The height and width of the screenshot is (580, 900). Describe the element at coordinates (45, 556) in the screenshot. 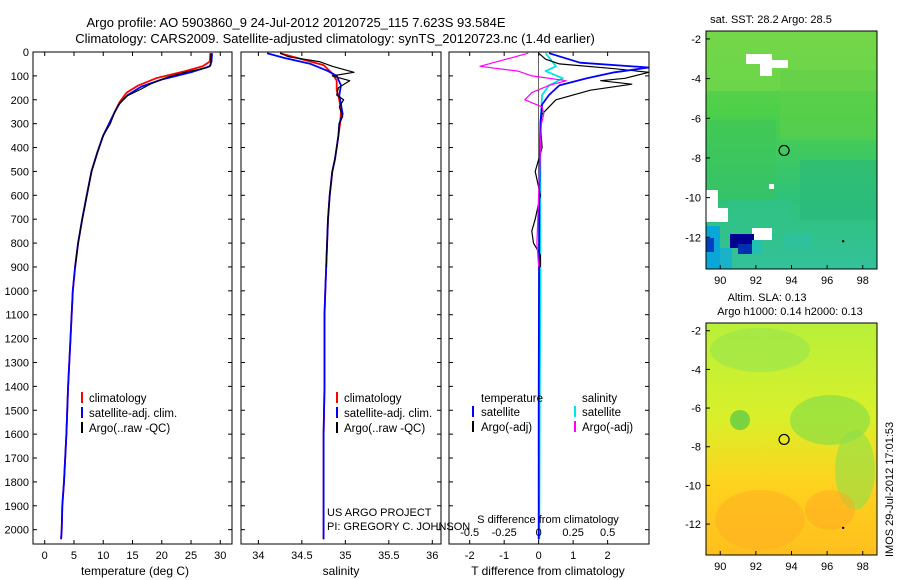

I see `x-tick-label: 0` at that location.